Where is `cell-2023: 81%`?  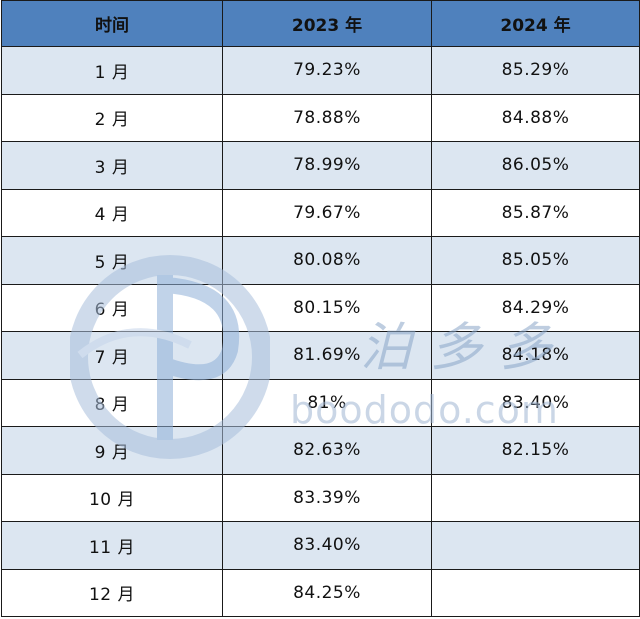 cell-2023: 81% is located at coordinates (327, 402).